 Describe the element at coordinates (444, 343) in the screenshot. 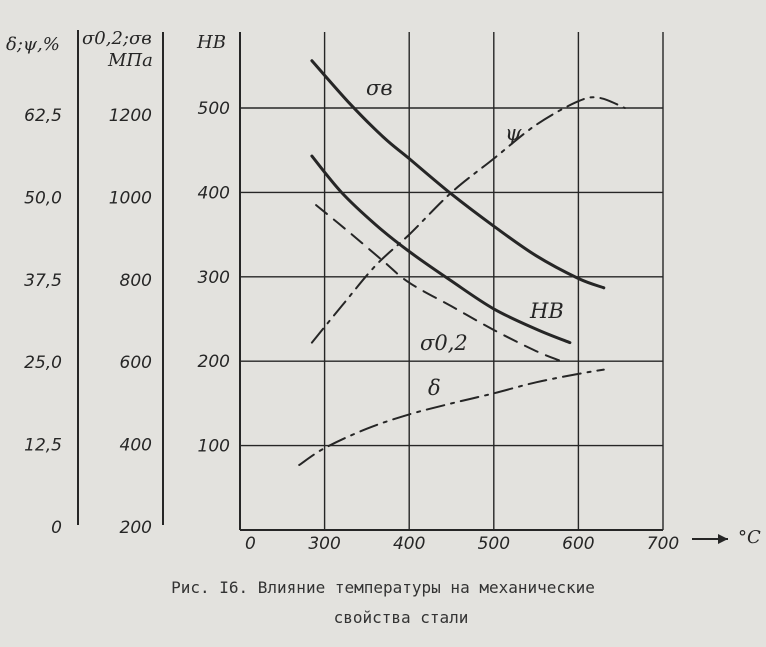

I see `series-label-sigma-02: σ0,2` at that location.